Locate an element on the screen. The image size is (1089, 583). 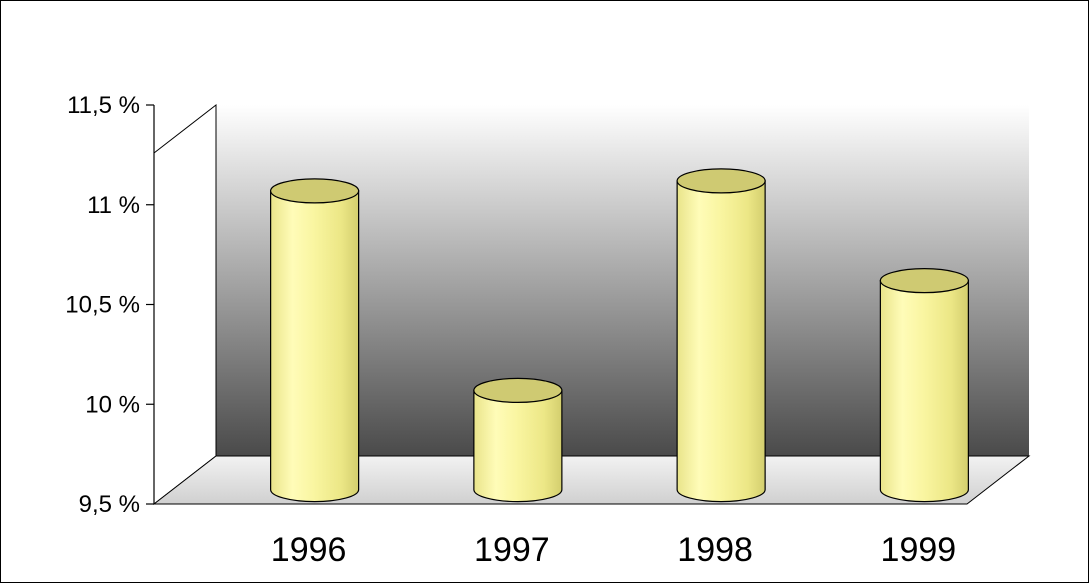
y-tick-label: 11 % is located at coordinates (113, 205).